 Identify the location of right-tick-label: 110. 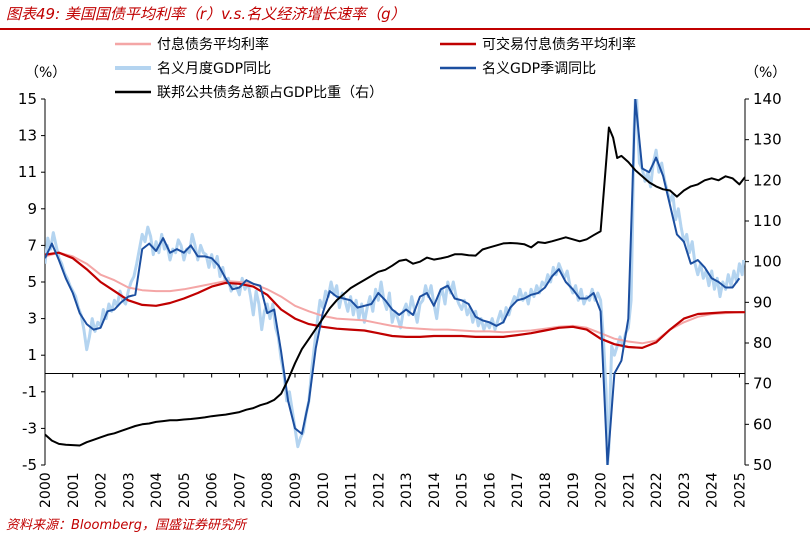
(767, 221).